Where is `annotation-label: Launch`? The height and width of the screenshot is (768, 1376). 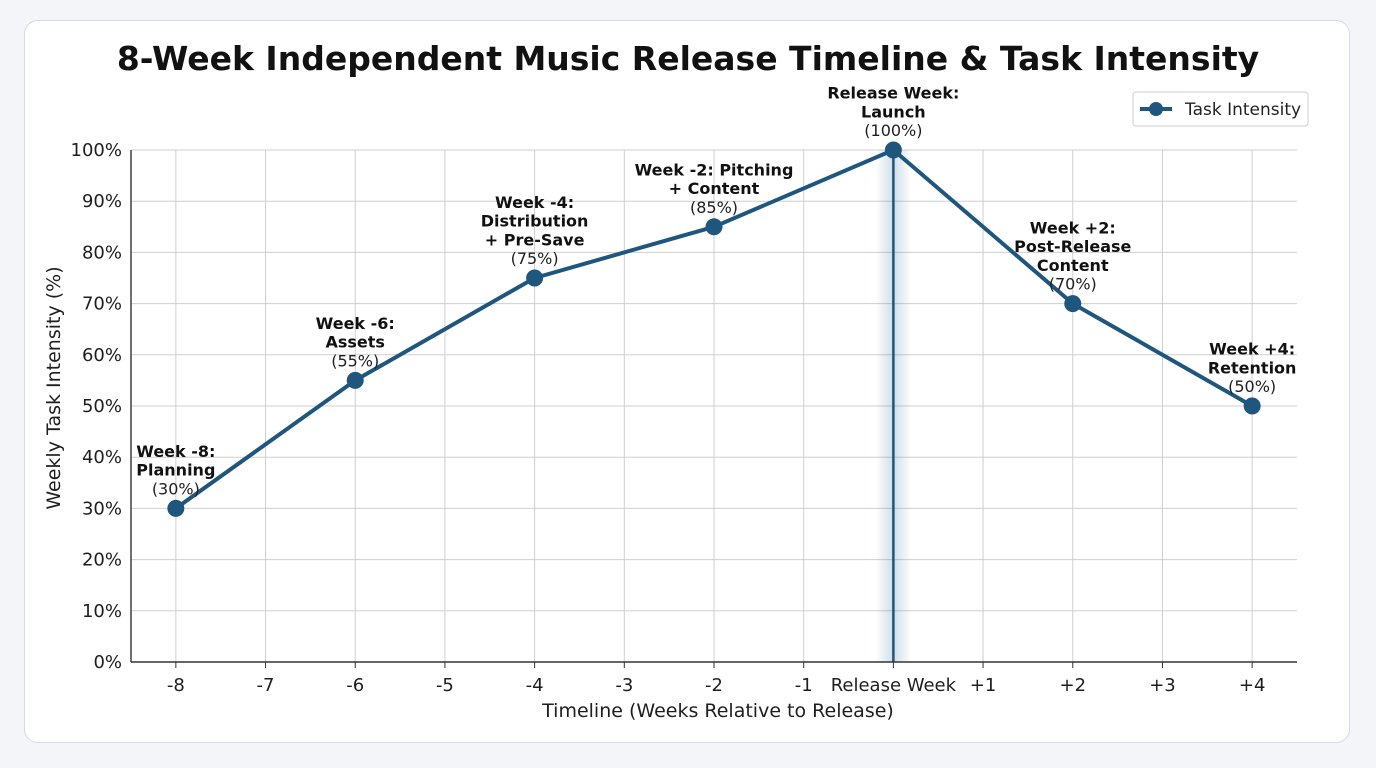
annotation-label: Launch is located at coordinates (893, 111).